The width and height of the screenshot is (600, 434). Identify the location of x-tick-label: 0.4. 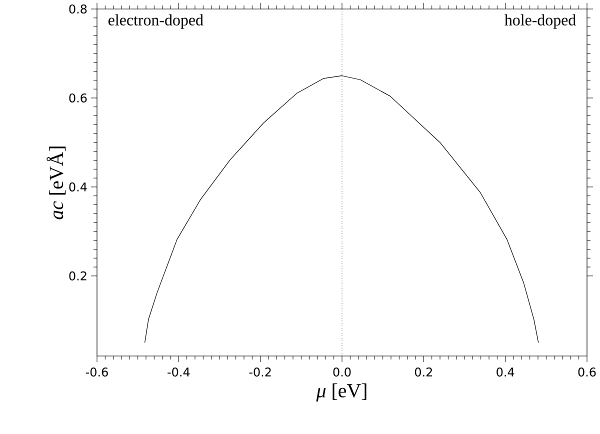
(505, 372).